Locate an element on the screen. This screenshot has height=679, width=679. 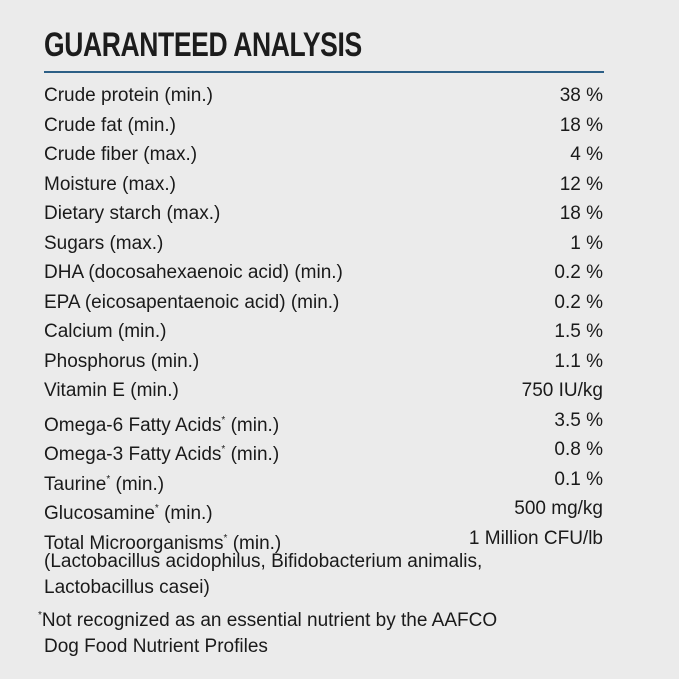
nutrient-name: Calcium (min.) is located at coordinates (105, 332).